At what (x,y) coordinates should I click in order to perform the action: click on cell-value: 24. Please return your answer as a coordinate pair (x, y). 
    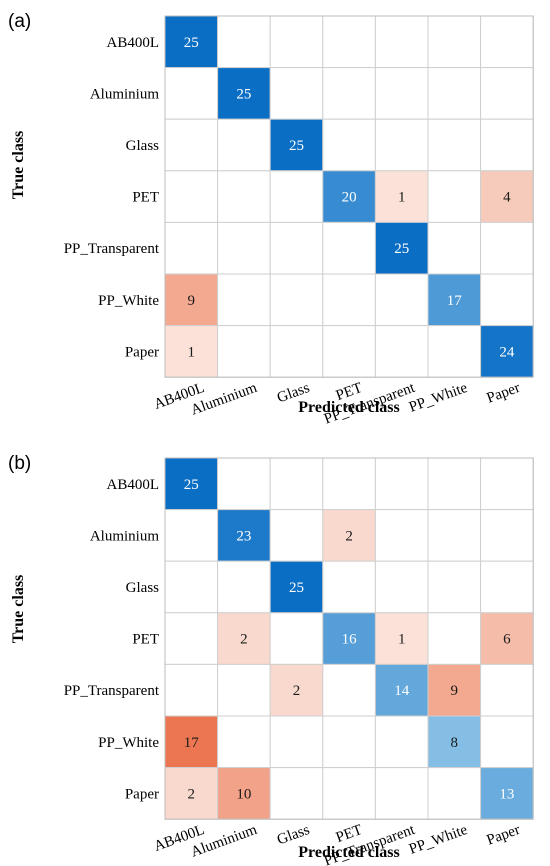
    Looking at the image, I should click on (507, 352).